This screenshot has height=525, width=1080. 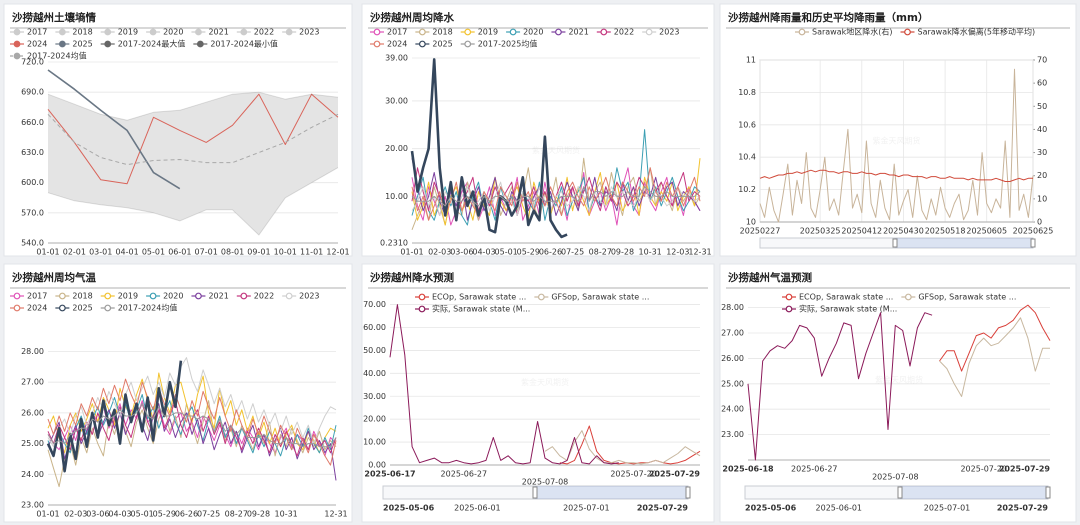 I want to click on zoom-label: 2025-07-29, so click(x=1023, y=508).